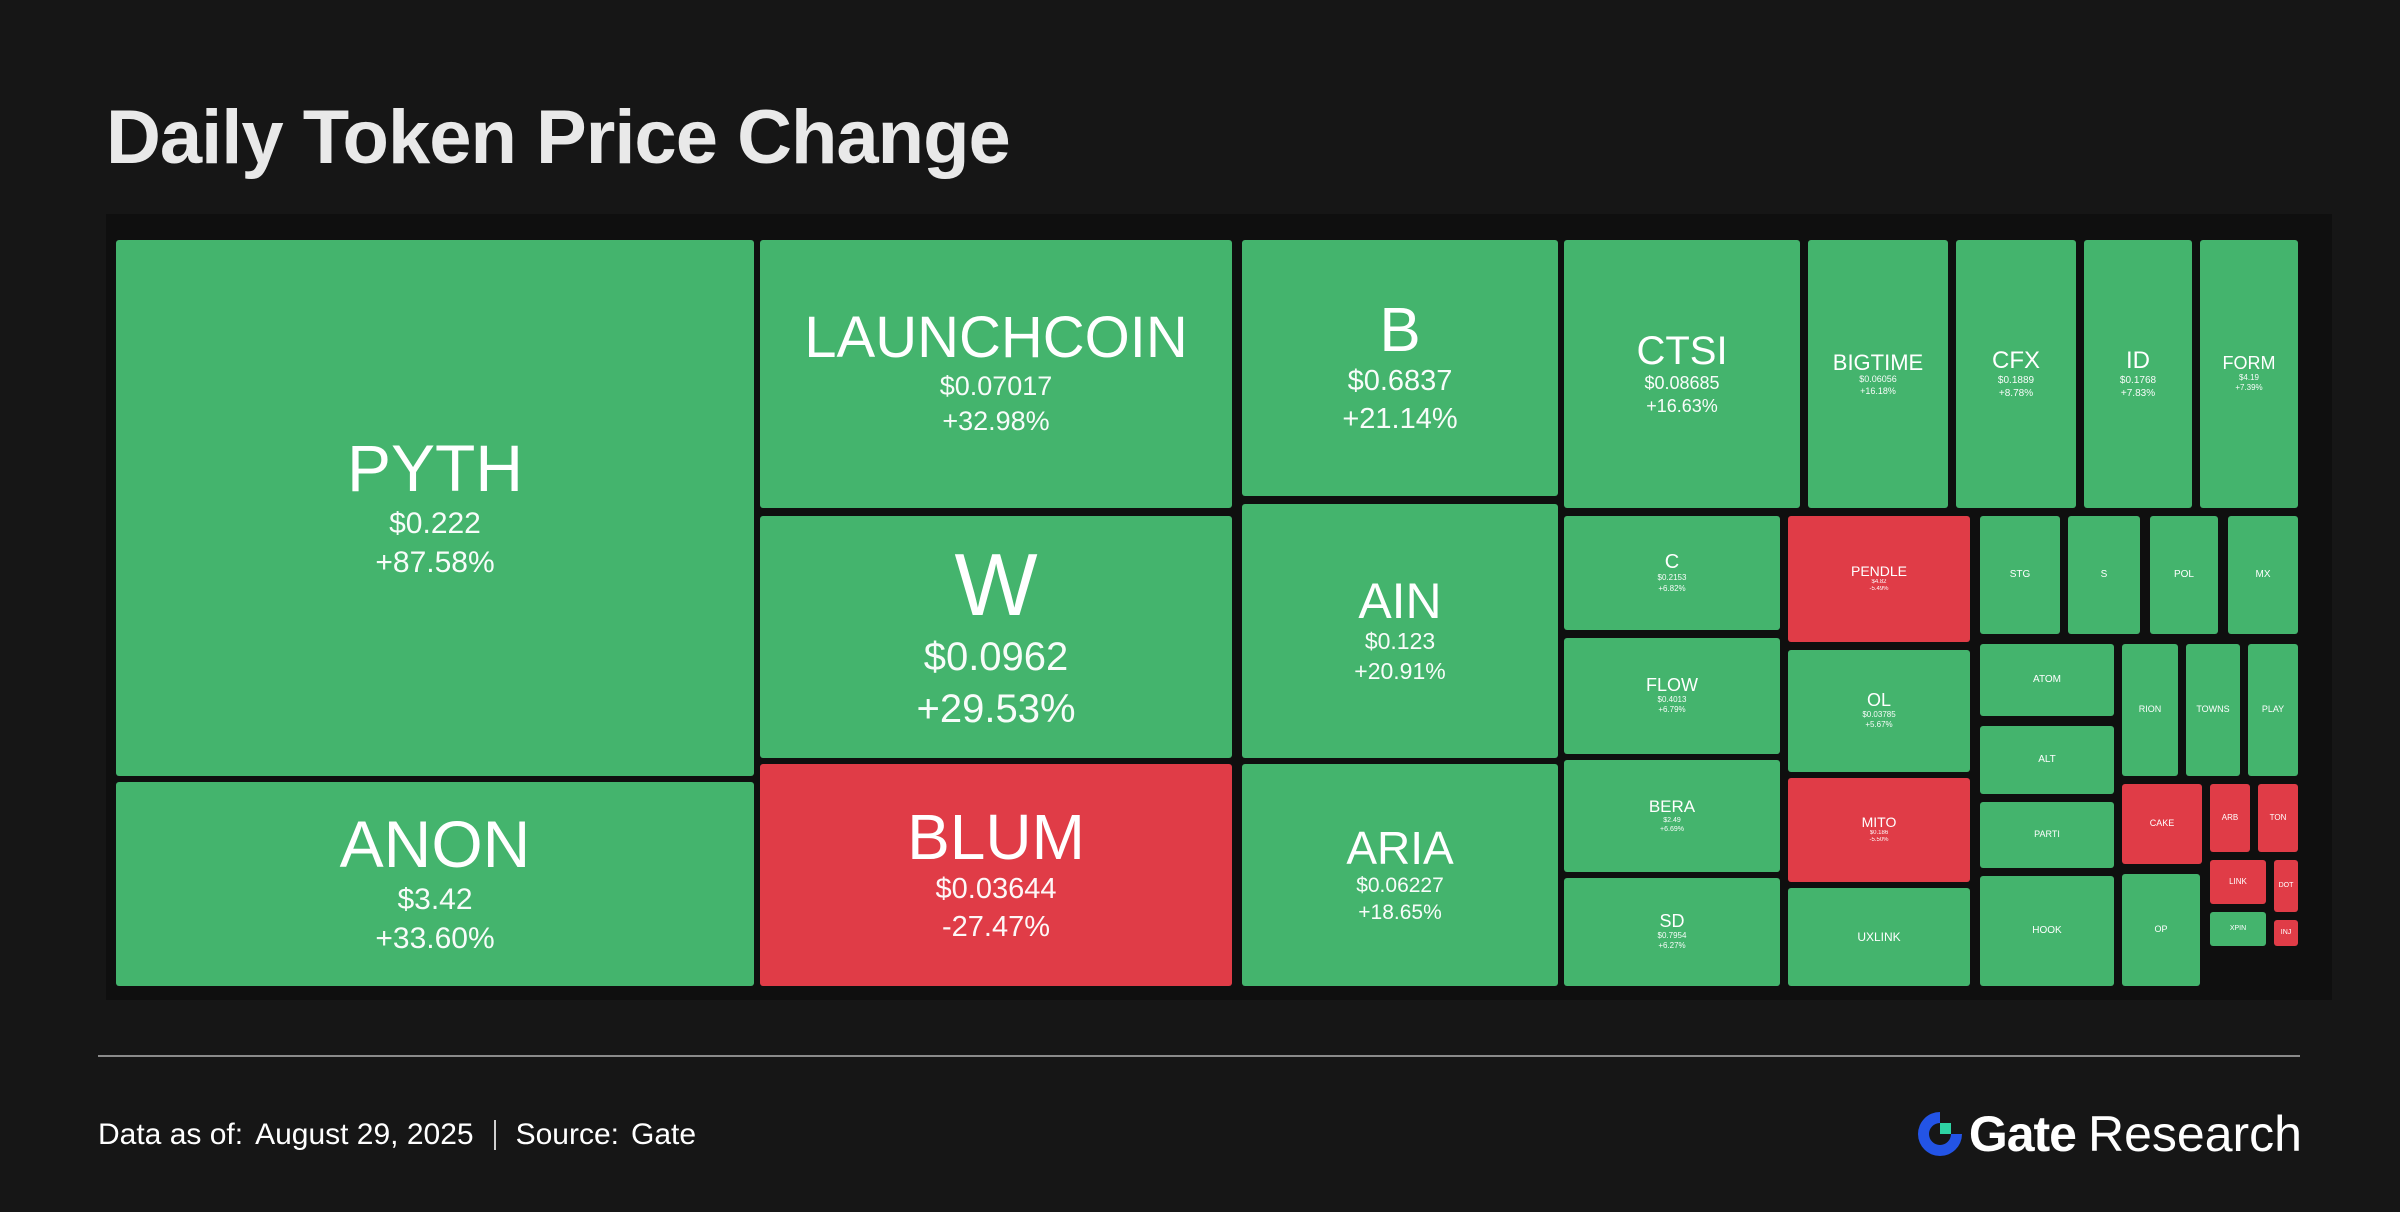 This screenshot has width=2400, height=1212. Describe the element at coordinates (558, 137) in the screenshot. I see `page-title: Daily Token Price Change` at that location.